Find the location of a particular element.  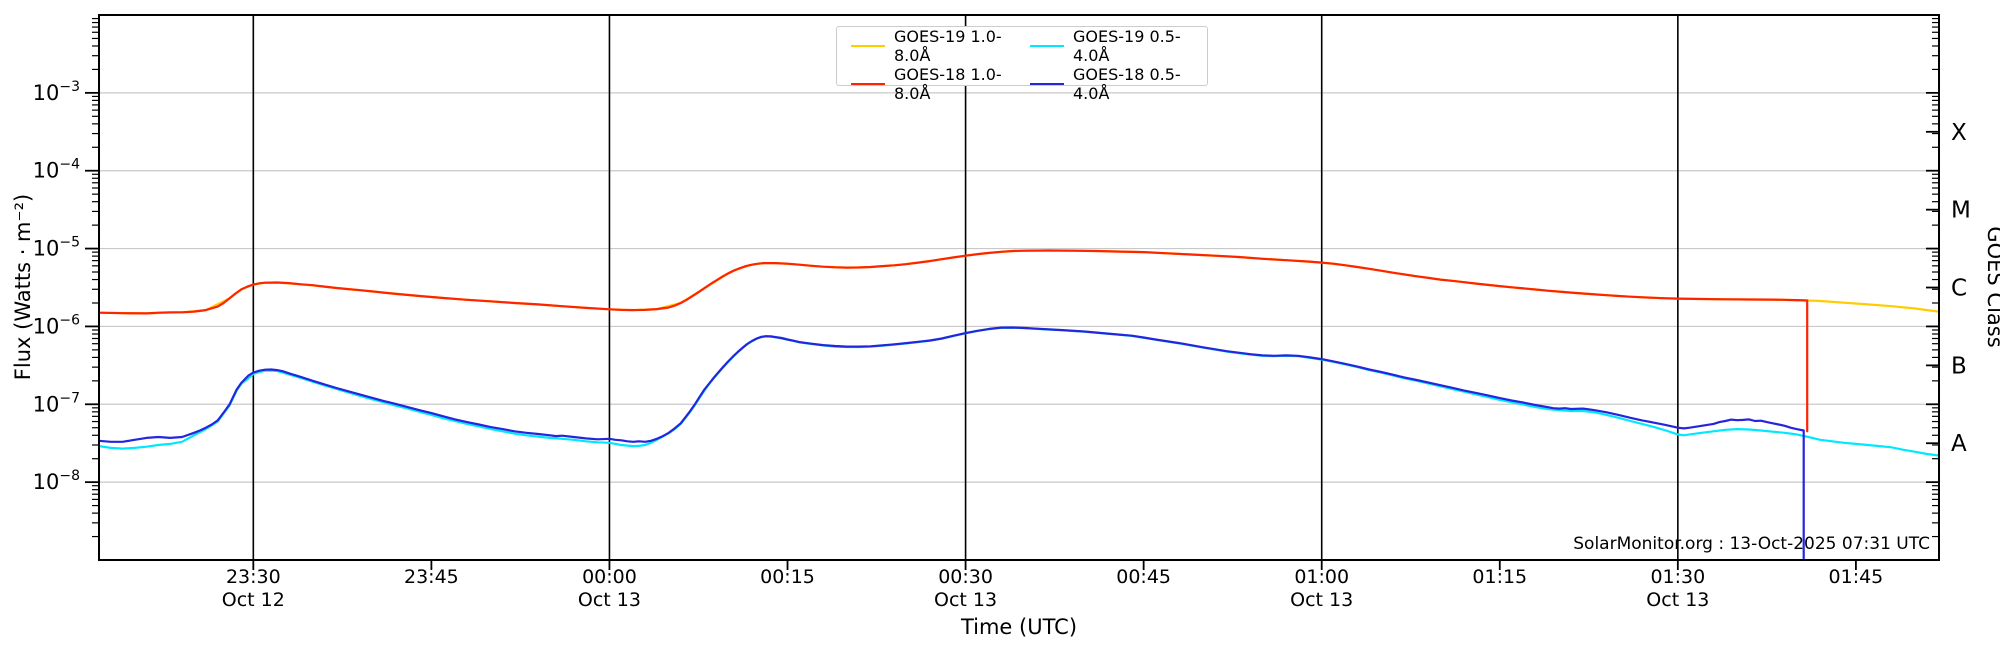

legend-label: GOES-19 1.0-8.0Å is located at coordinates (948, 46).